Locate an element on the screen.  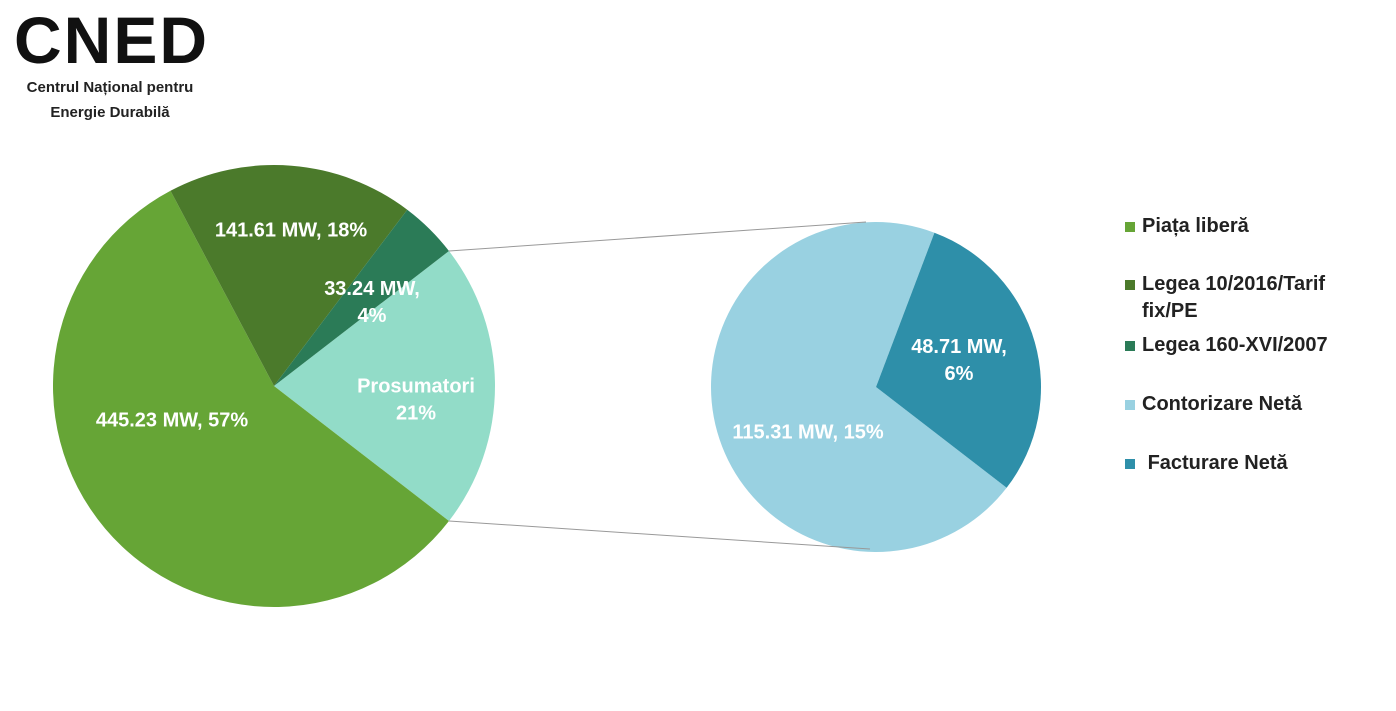
data-label: Prosumatori is located at coordinates (416, 386).